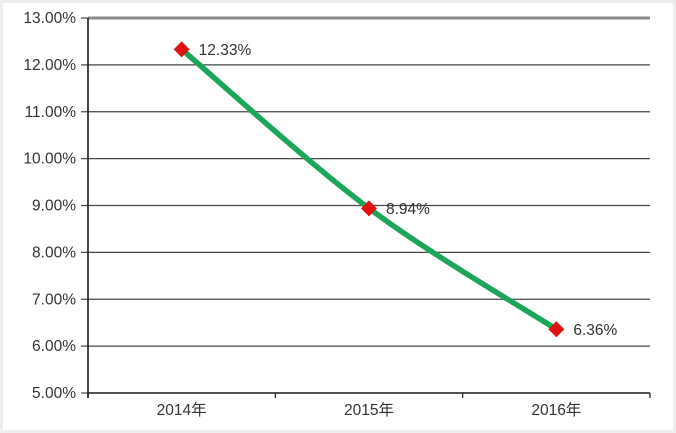 Image resolution: width=676 pixels, height=433 pixels. Describe the element at coordinates (54, 252) in the screenshot. I see `y-tick-label: 8.00%` at that location.